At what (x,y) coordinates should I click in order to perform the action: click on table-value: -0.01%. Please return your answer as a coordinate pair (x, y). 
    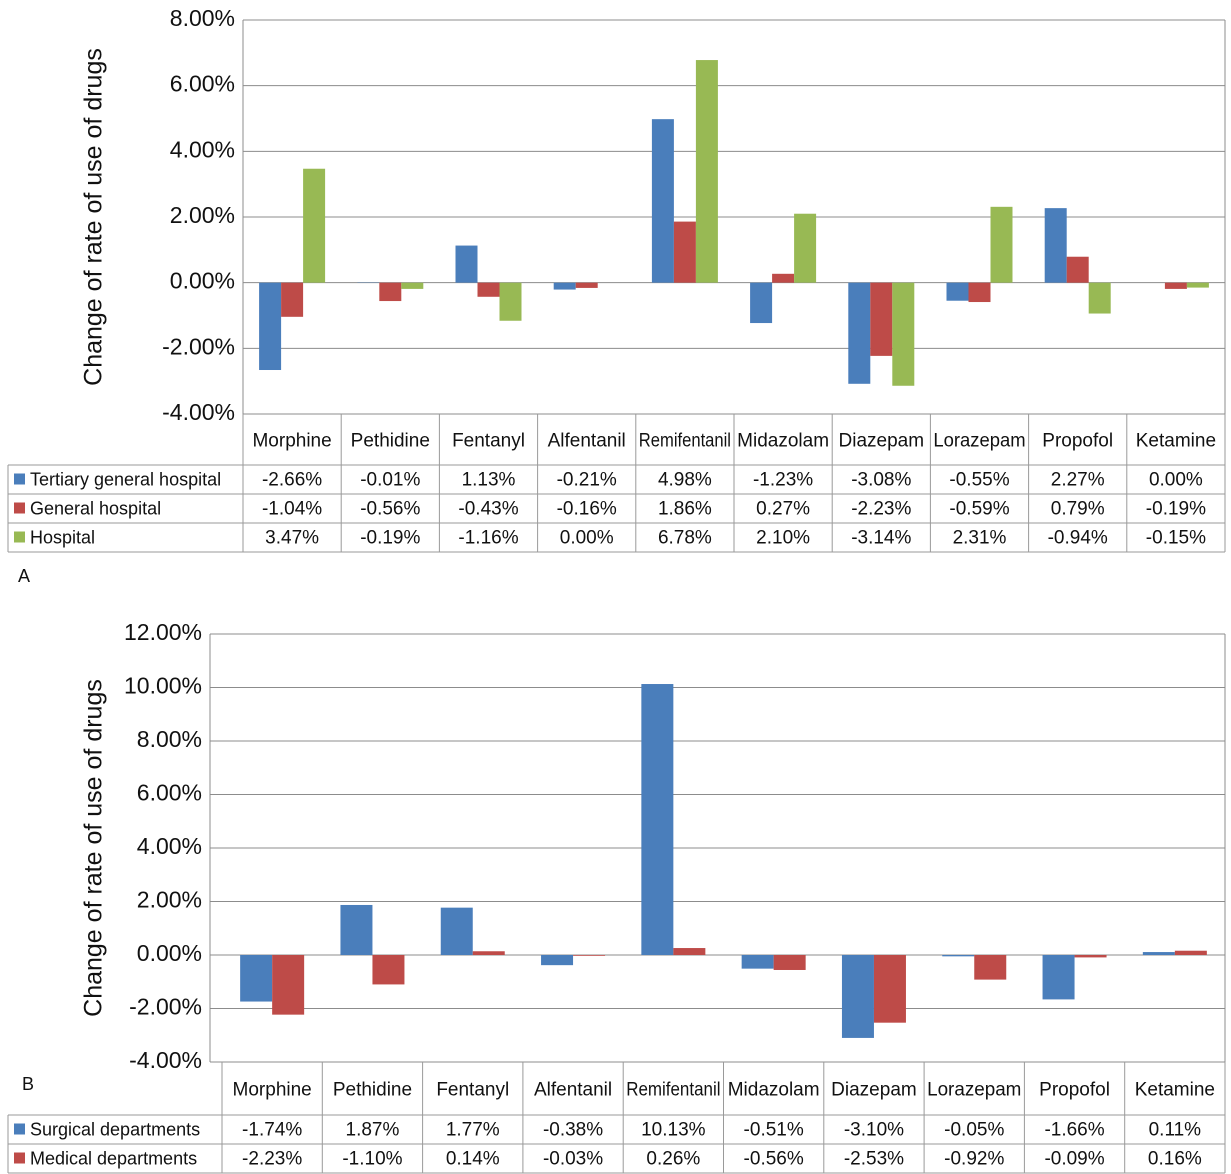
    Looking at the image, I should click on (390, 480).